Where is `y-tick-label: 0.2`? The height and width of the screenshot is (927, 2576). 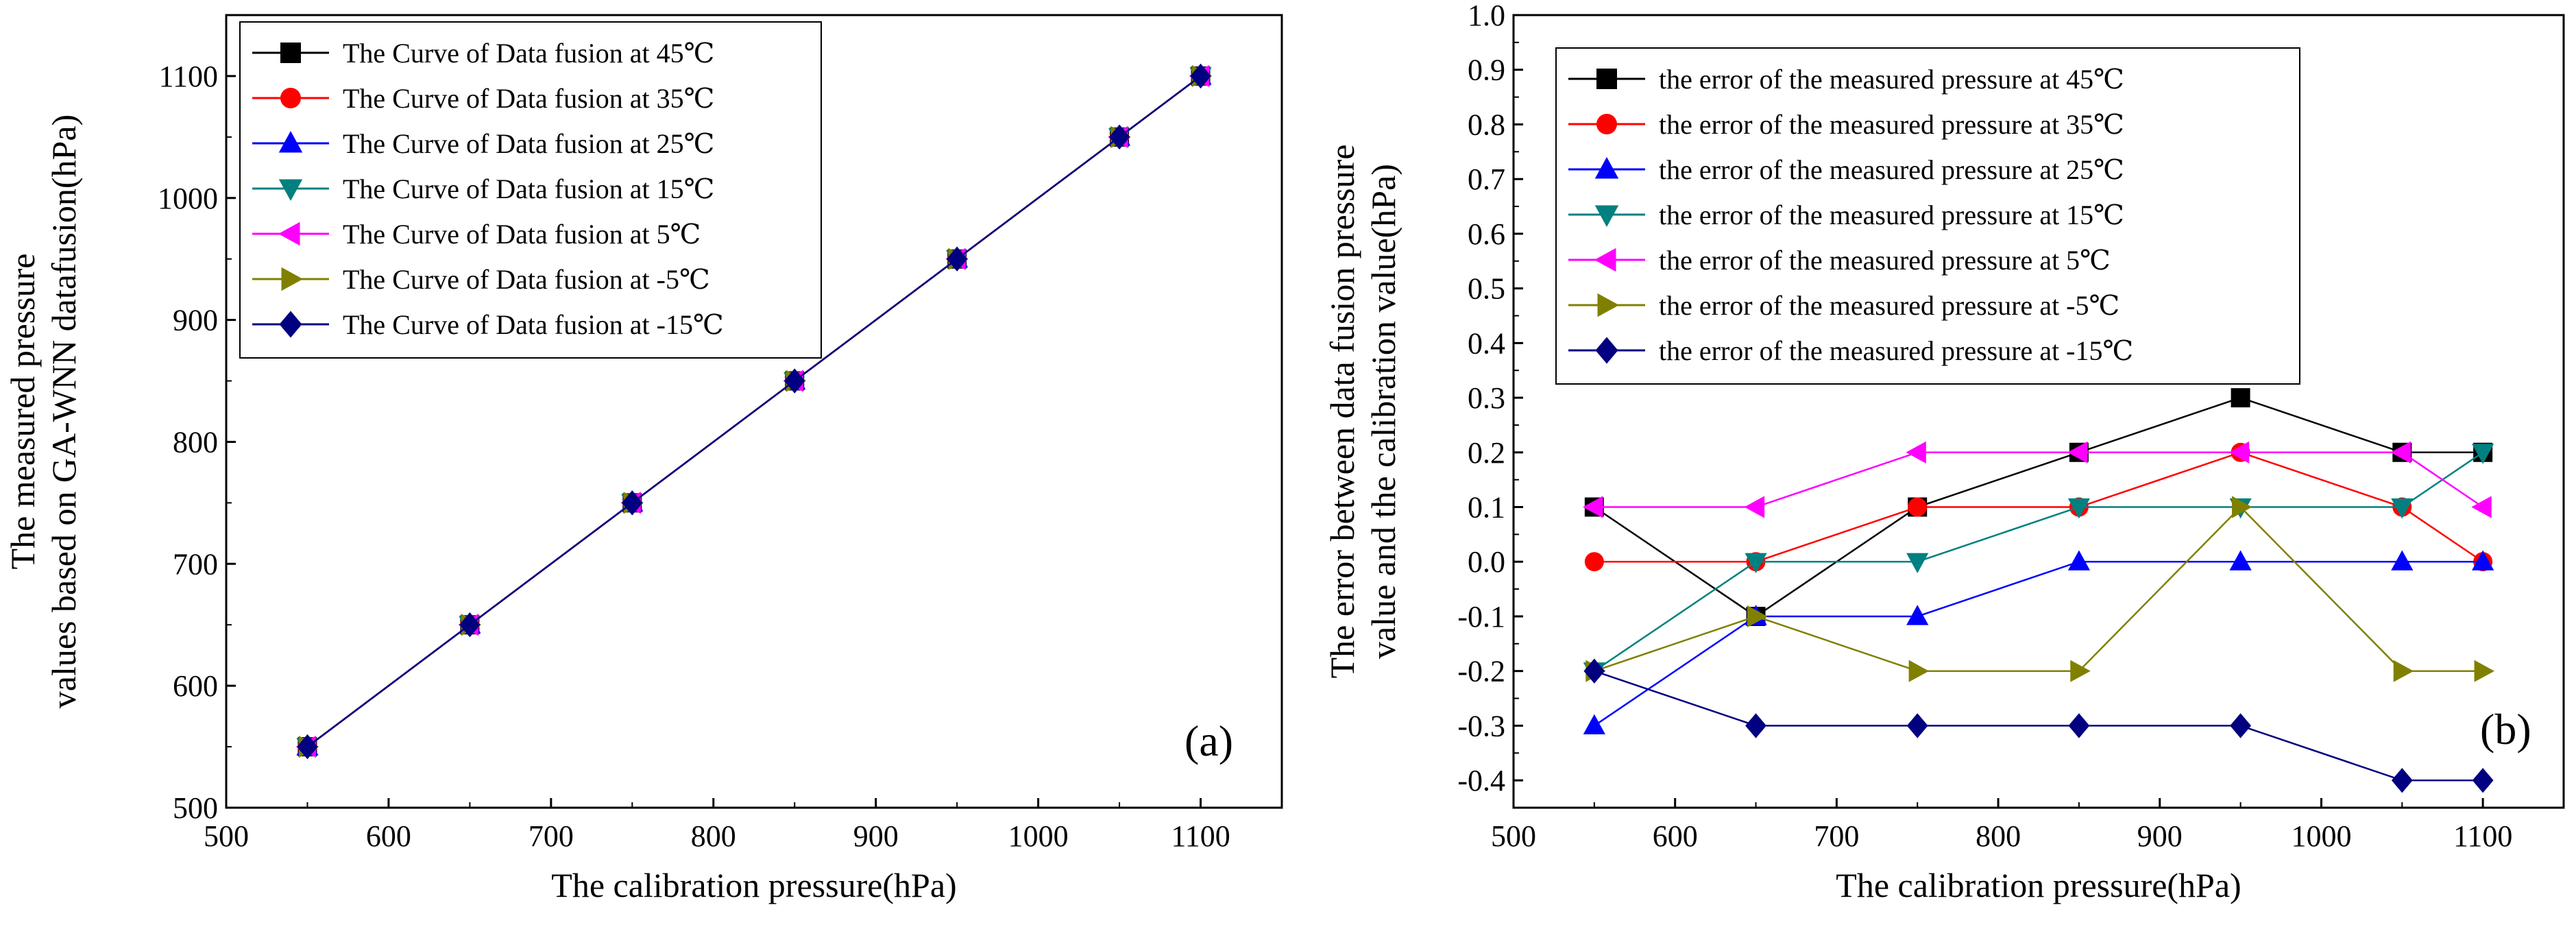
y-tick-label: 0.2 is located at coordinates (1486, 453).